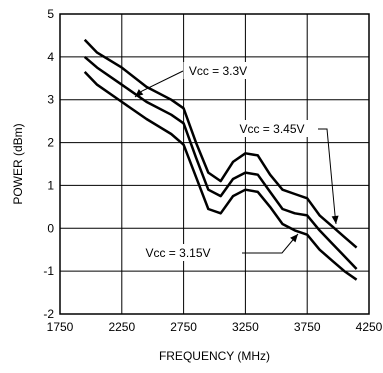 This screenshot has height=373, width=383. I want to click on y-tick-label: 2, so click(50, 143).